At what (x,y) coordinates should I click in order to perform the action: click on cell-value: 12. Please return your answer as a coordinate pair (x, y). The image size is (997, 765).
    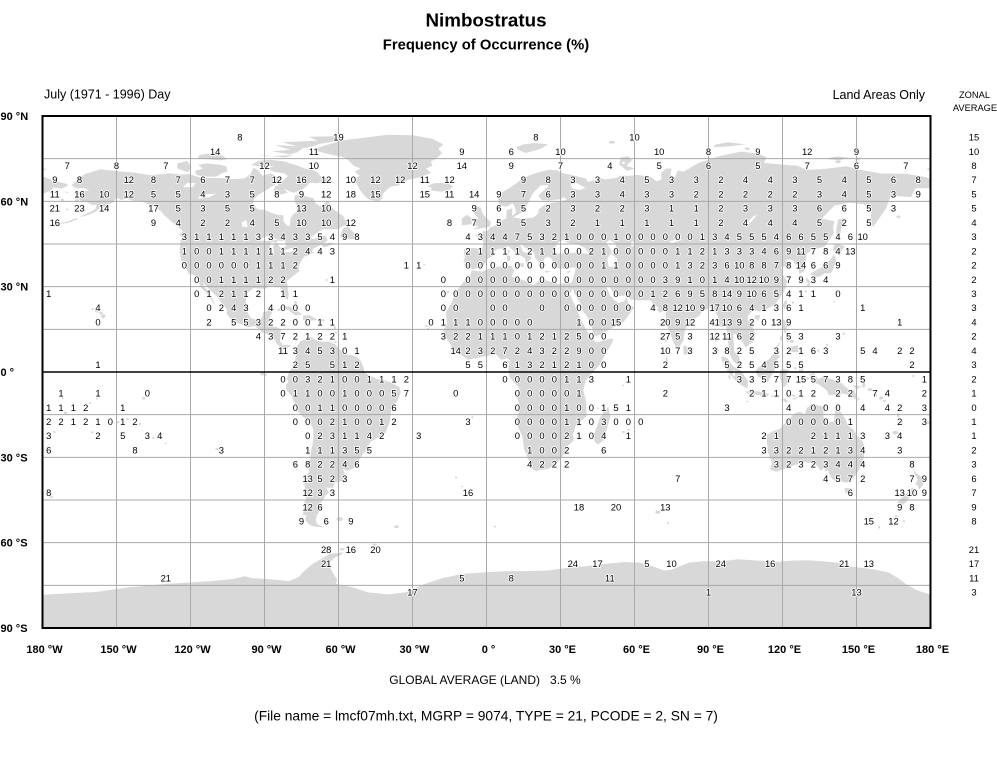
    Looking at the image, I should click on (400, 179).